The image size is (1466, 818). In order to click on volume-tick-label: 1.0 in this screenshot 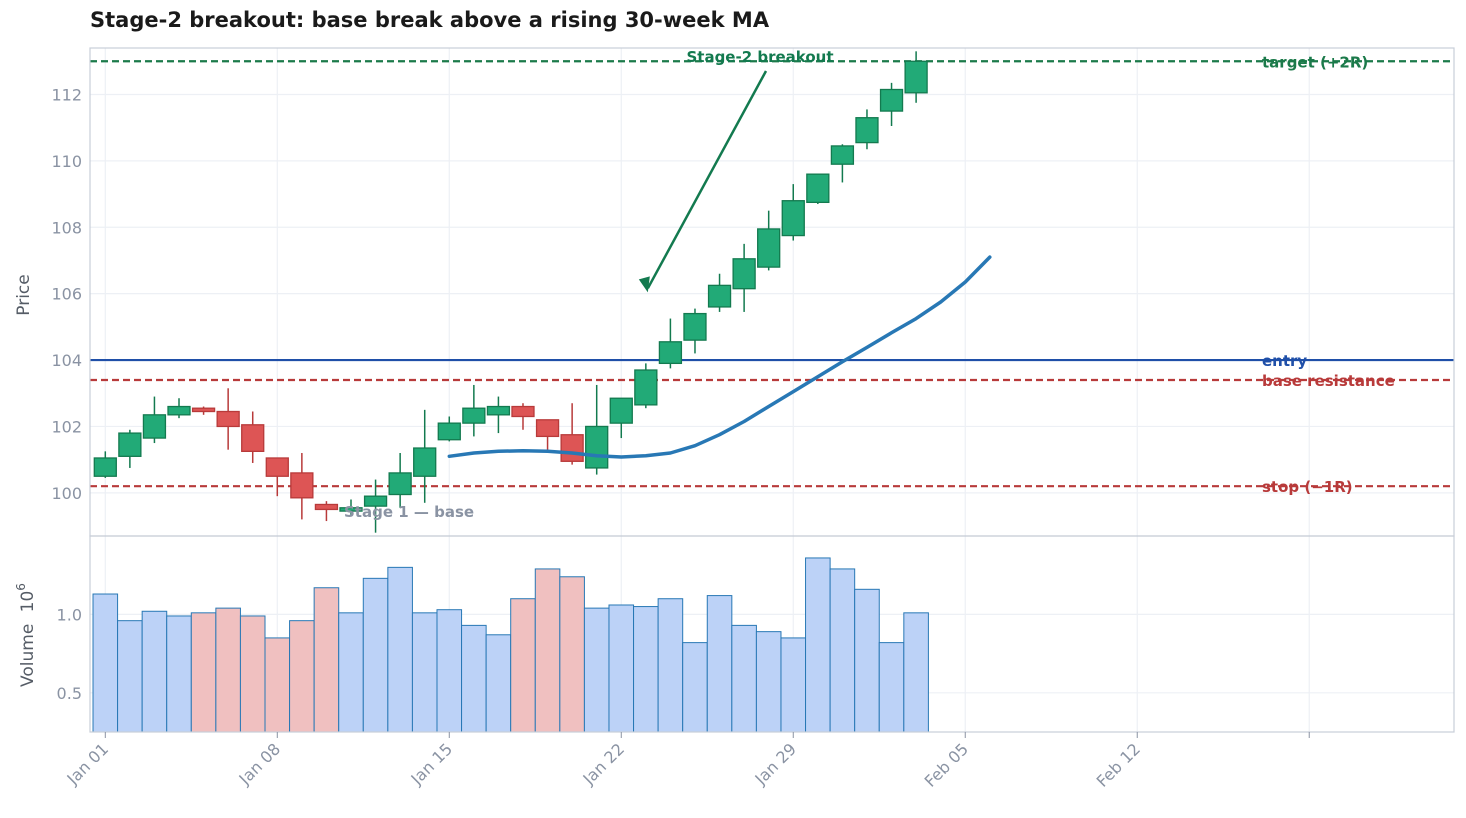, I will do `click(69, 614)`.